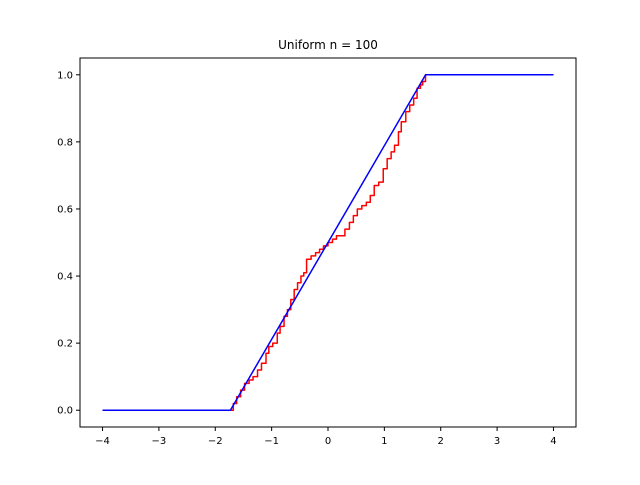 The width and height of the screenshot is (640, 485). Describe the element at coordinates (553, 441) in the screenshot. I see `x-tick-label: 4` at that location.